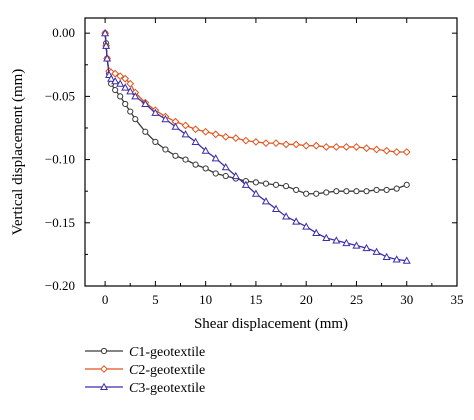 This screenshot has height=420, width=474. Describe the element at coordinates (356, 299) in the screenshot. I see `x-tick-label: 25` at that location.